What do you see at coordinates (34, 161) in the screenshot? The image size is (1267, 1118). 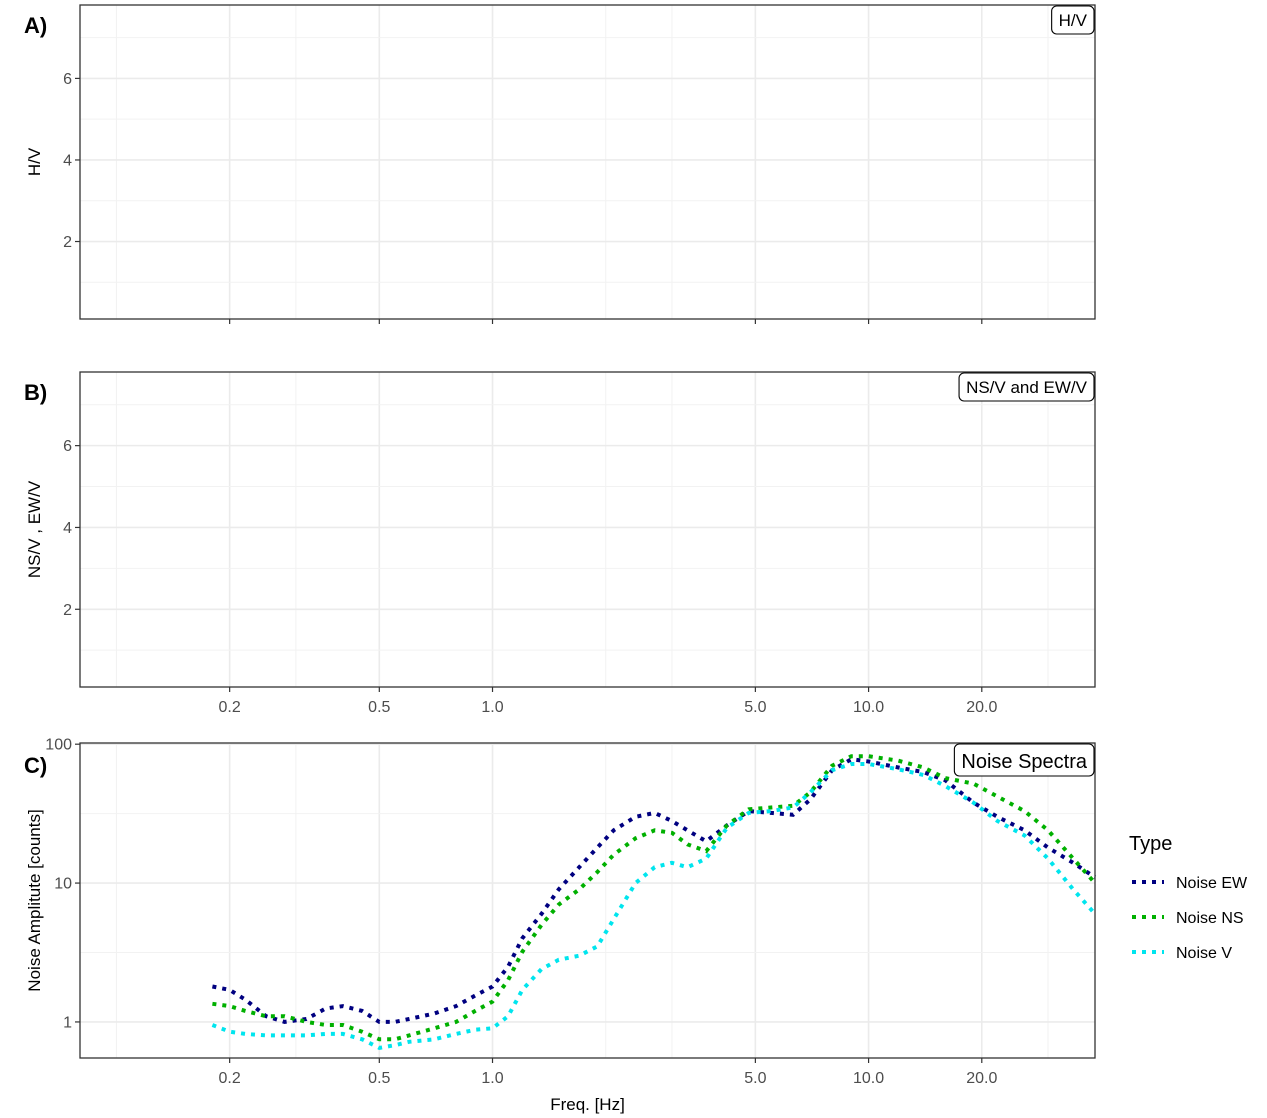 I see `y-axis-label: H/V` at bounding box center [34, 161].